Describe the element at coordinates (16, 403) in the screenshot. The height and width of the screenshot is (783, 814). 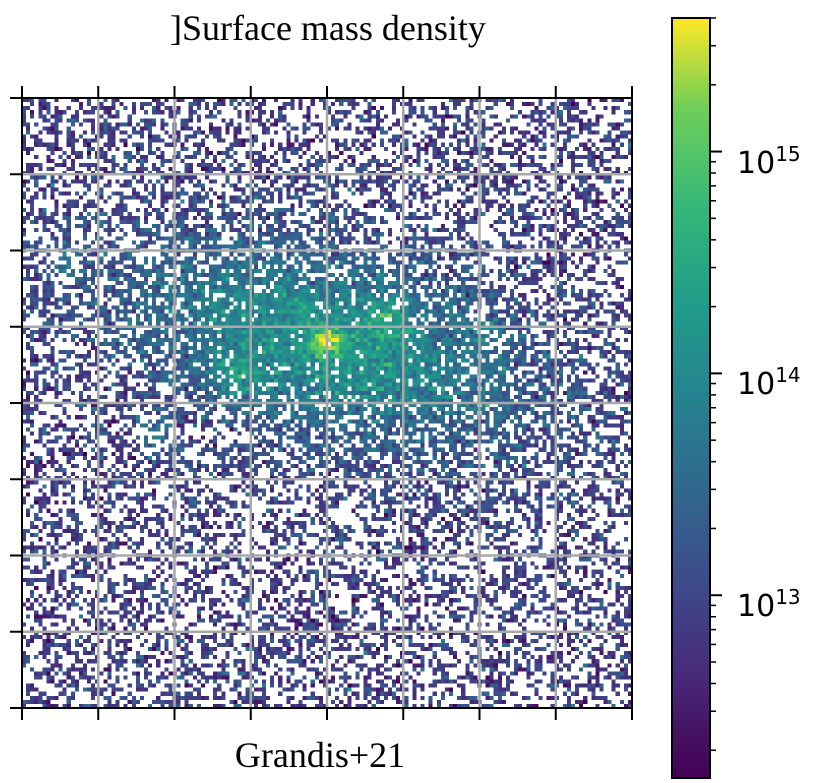
I see `y-axis-ticks` at that location.